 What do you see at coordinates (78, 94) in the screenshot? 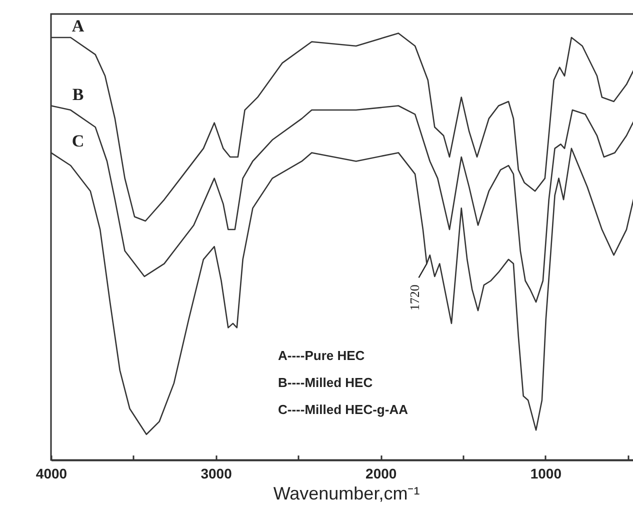
I see `series-label: B` at bounding box center [78, 94].